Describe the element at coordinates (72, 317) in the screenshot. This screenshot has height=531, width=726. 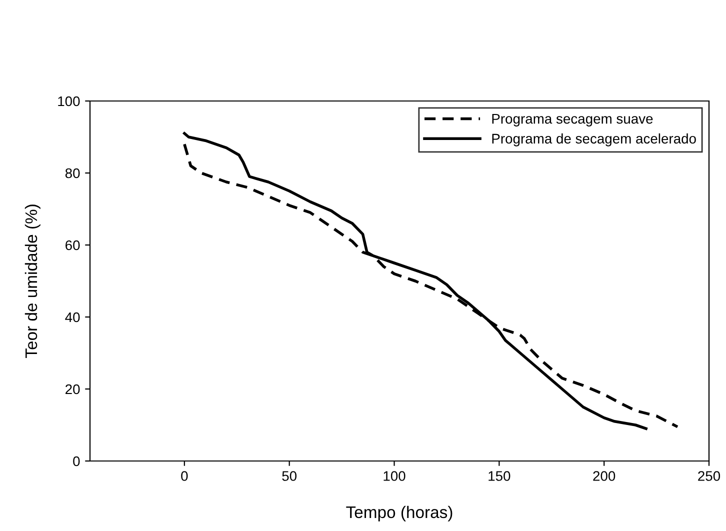
I see `y-tick-label: 40` at that location.